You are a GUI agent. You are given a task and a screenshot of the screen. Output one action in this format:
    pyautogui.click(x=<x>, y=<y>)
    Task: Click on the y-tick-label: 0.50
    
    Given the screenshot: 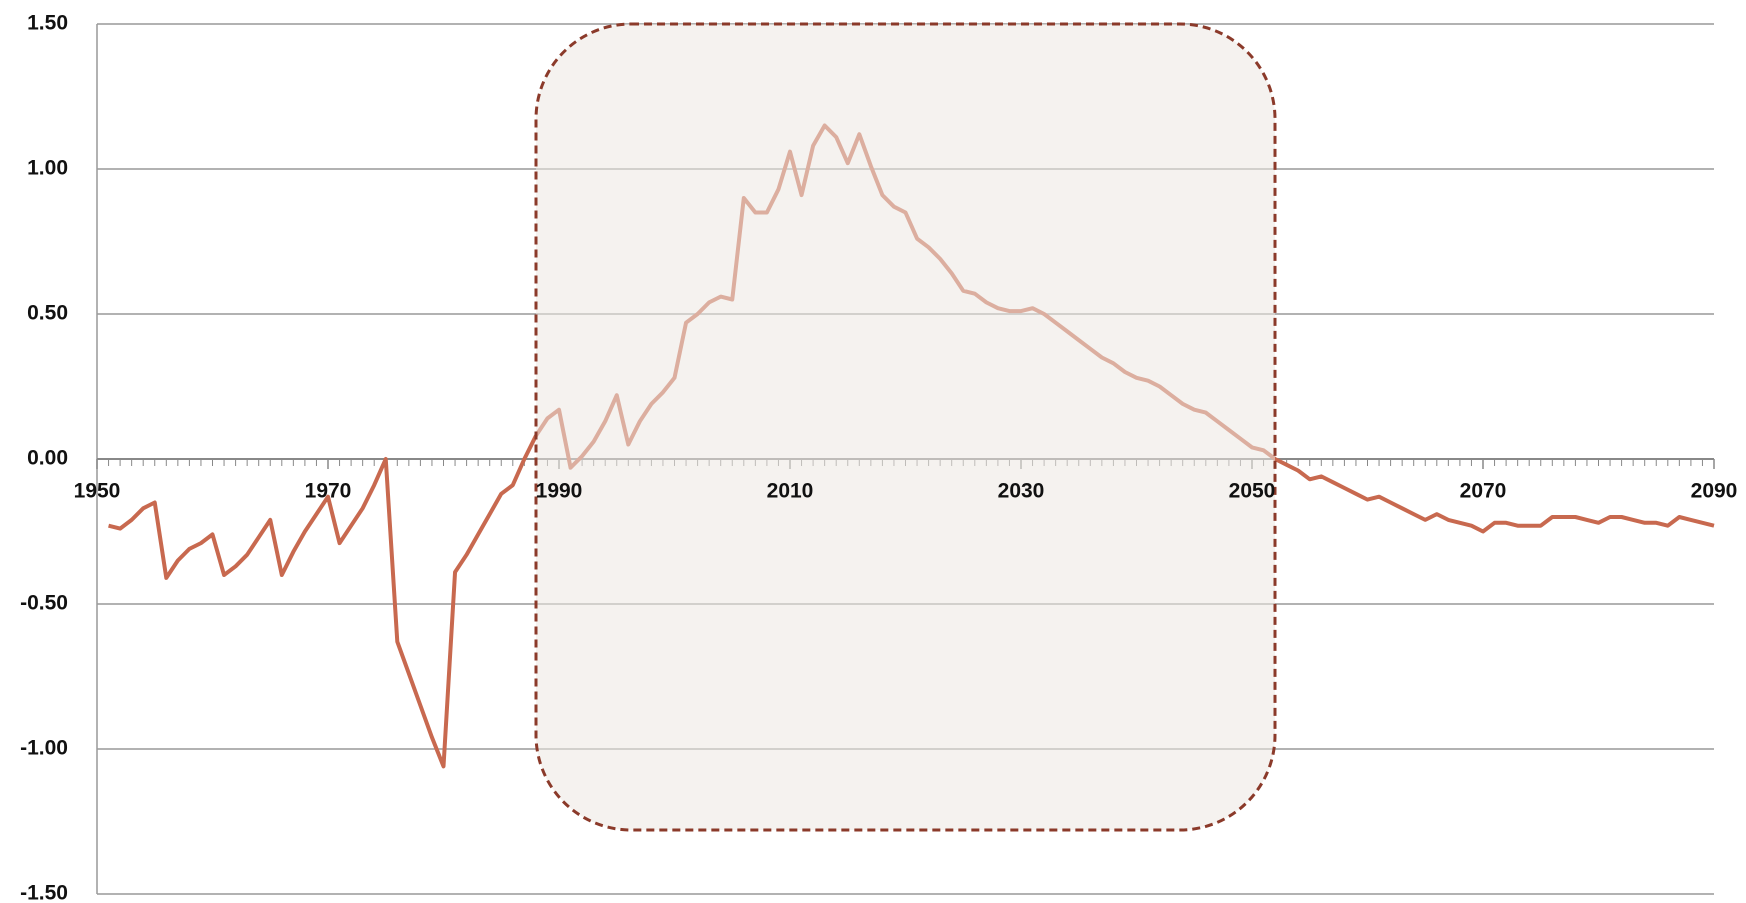 What is the action you would take?
    pyautogui.click(x=47, y=313)
    